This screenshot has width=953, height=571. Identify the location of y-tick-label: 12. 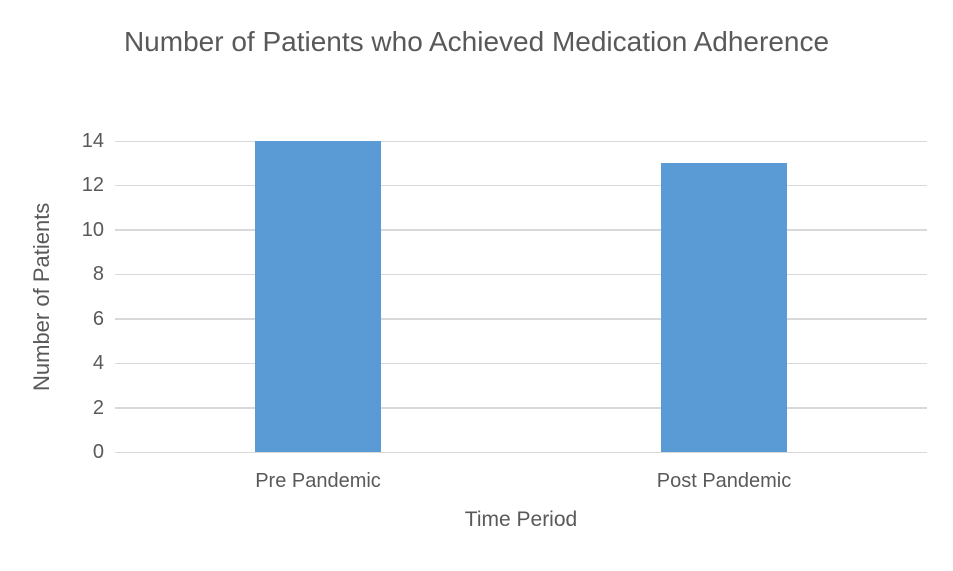
(92, 185).